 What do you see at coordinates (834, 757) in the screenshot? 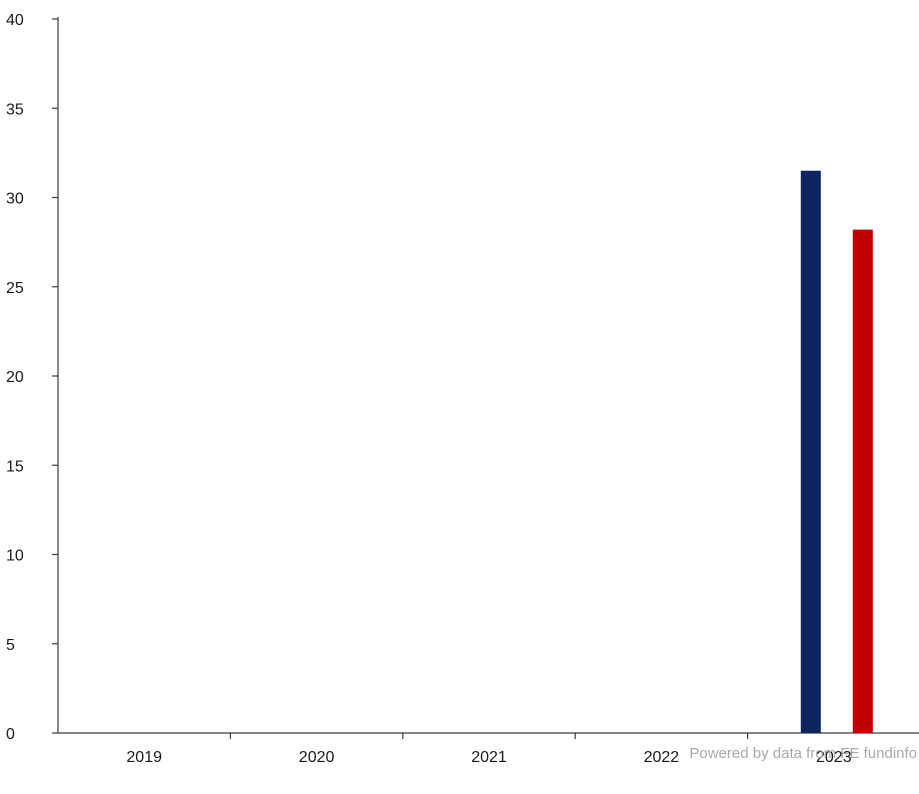
I see `x-tick-label: 2023` at bounding box center [834, 757].